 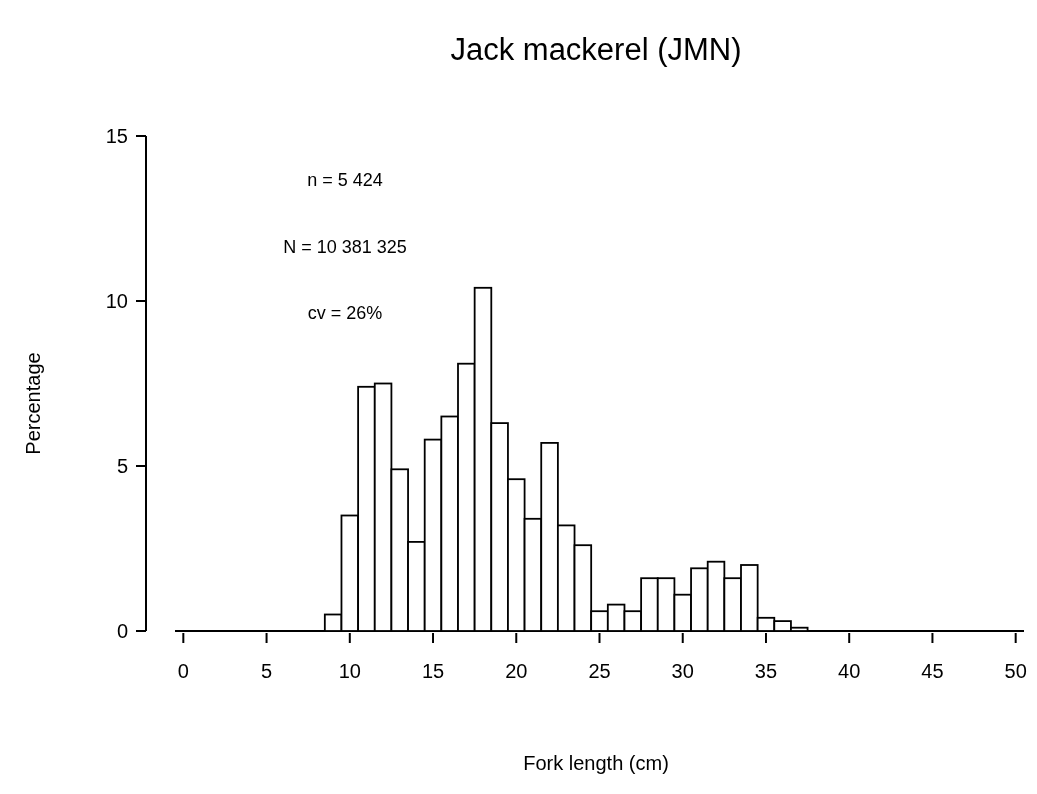 I want to click on x-tick-label: 30, so click(x=682, y=671).